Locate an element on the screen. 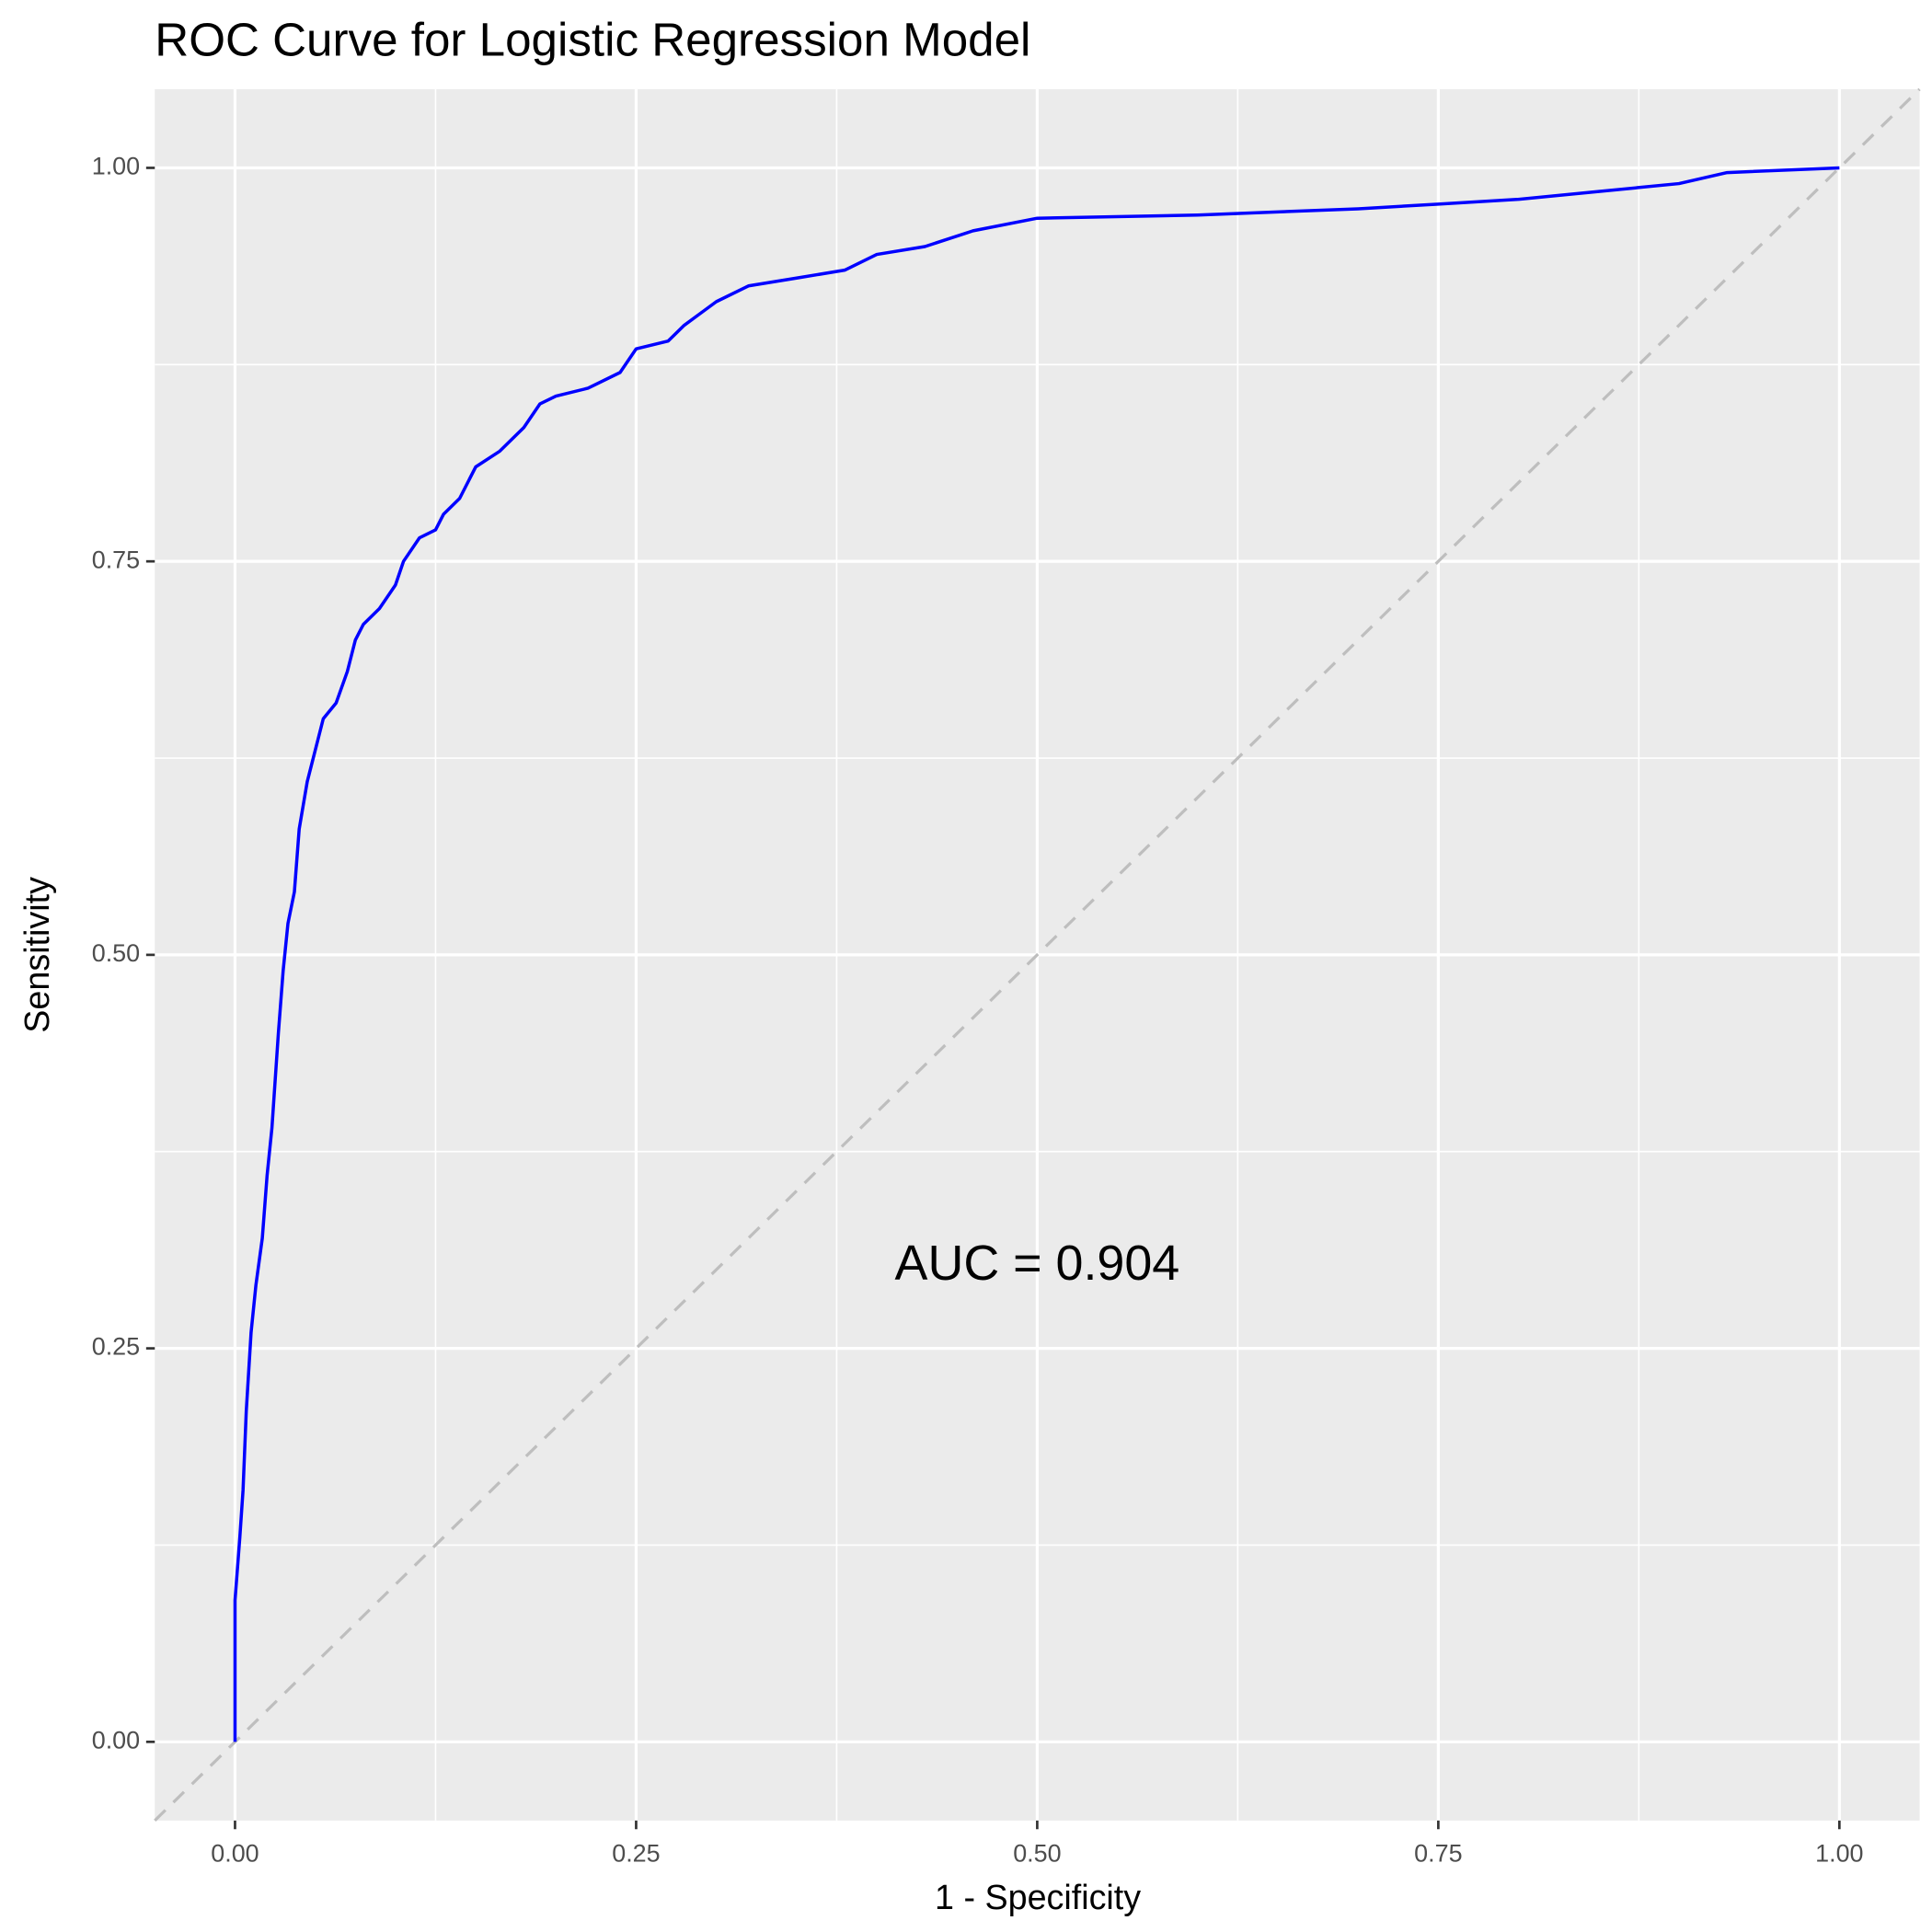  x-tick-label: 1.00 is located at coordinates (1839, 1854).